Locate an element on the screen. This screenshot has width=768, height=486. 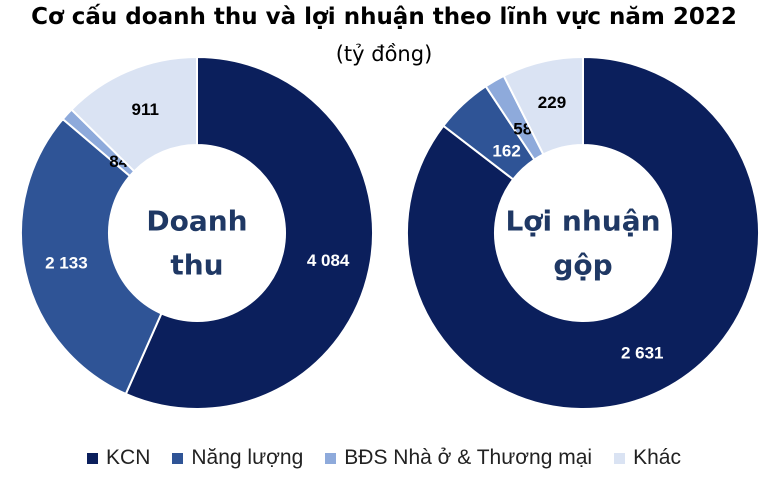
legend-swatch-khac is located at coordinates (620, 458).